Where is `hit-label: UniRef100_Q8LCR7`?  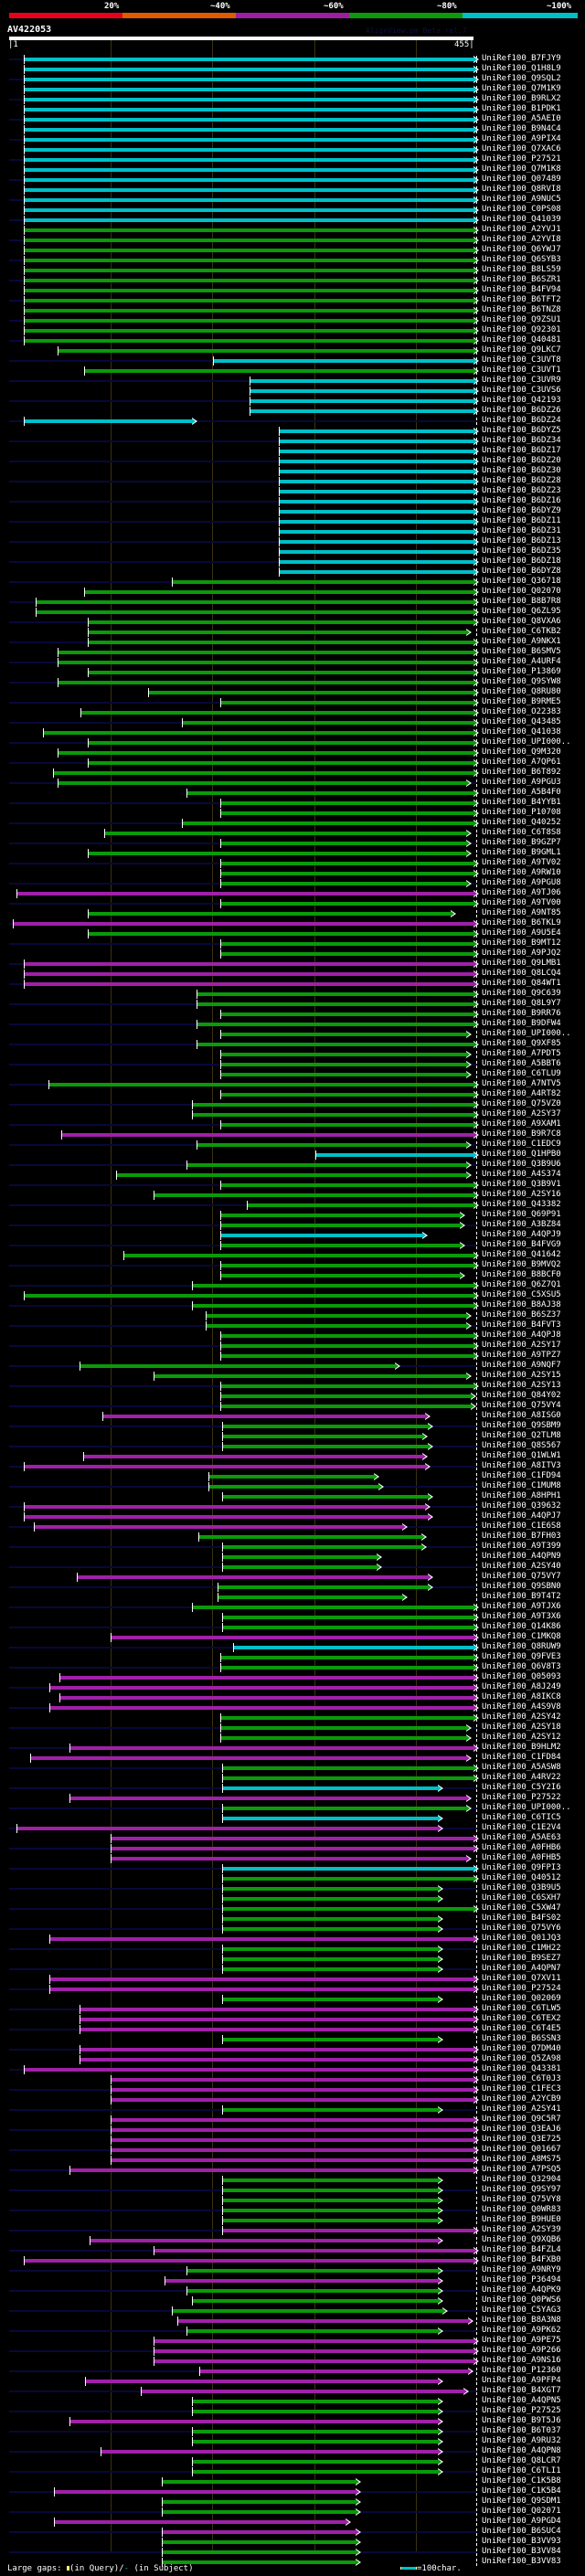
hit-label: UniRef100_Q8LCR7 is located at coordinates (521, 2460).